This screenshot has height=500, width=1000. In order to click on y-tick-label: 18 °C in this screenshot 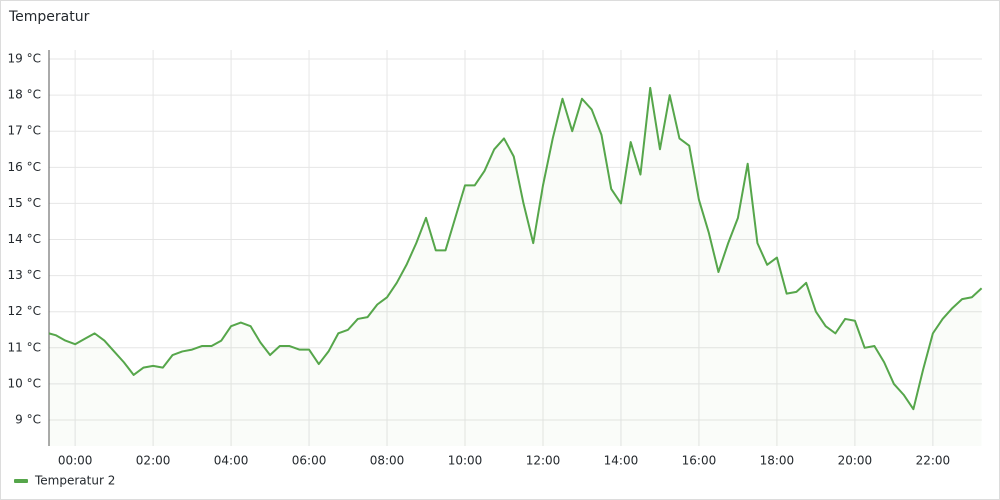, I will do `click(24, 95)`.